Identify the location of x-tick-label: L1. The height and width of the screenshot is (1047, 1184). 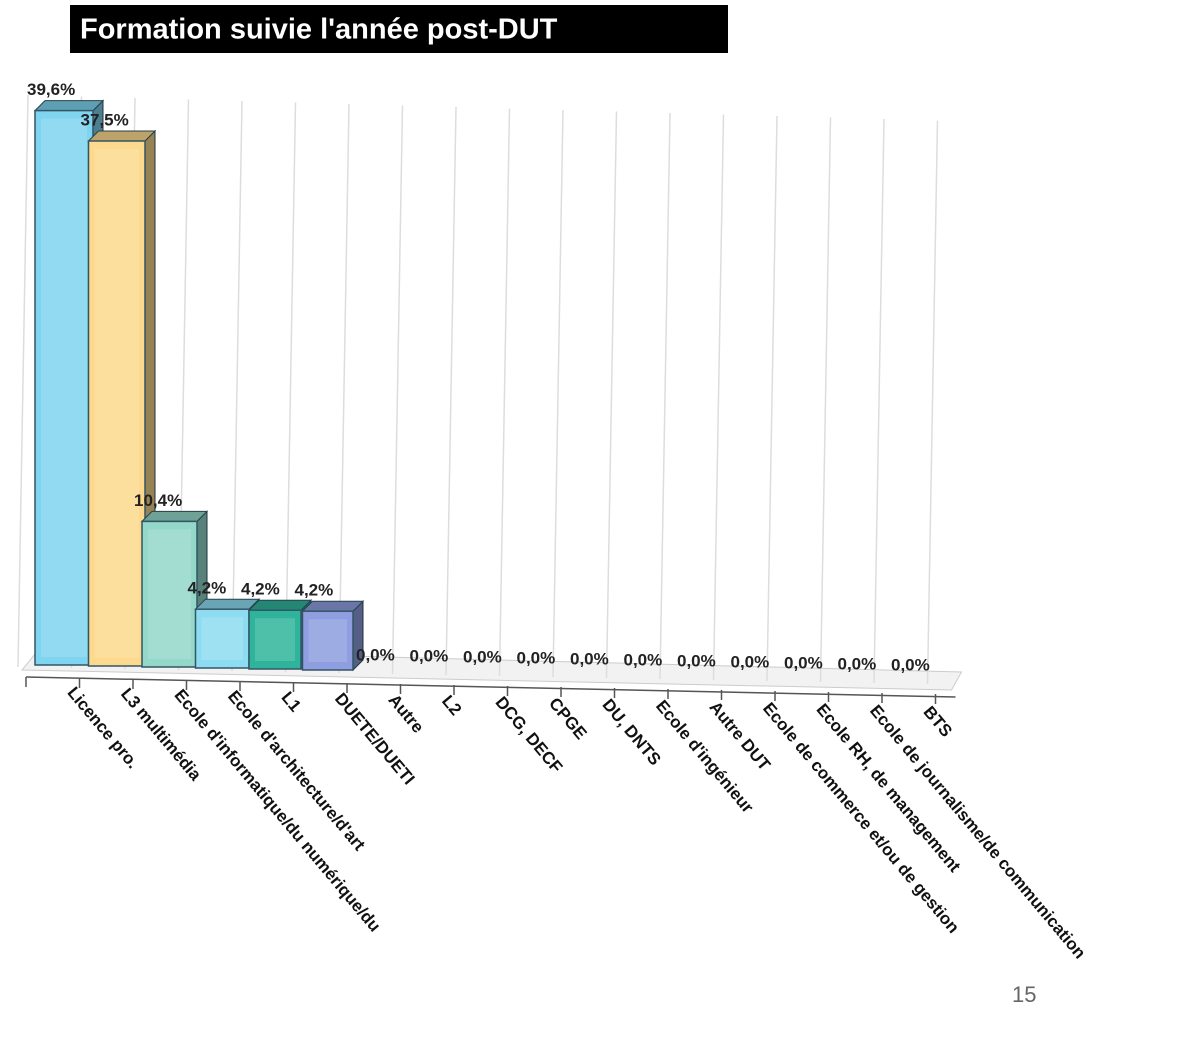
(291, 701).